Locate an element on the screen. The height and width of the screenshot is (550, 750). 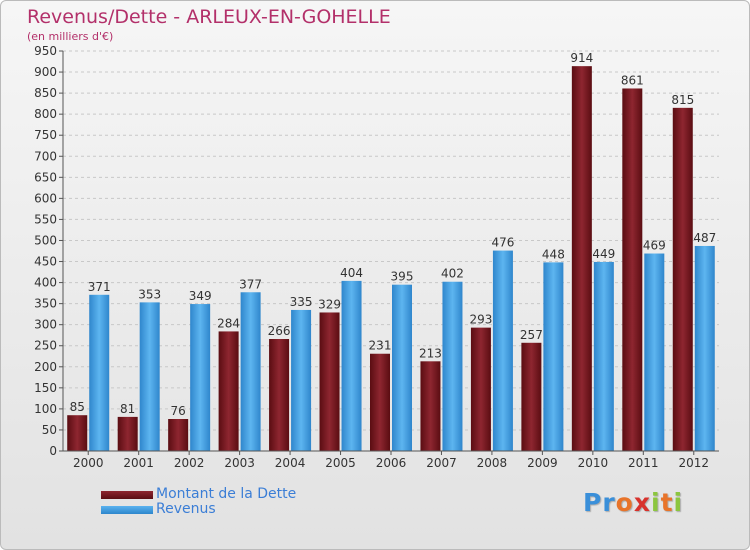
y-tick-label: 200 is located at coordinates (45, 367).